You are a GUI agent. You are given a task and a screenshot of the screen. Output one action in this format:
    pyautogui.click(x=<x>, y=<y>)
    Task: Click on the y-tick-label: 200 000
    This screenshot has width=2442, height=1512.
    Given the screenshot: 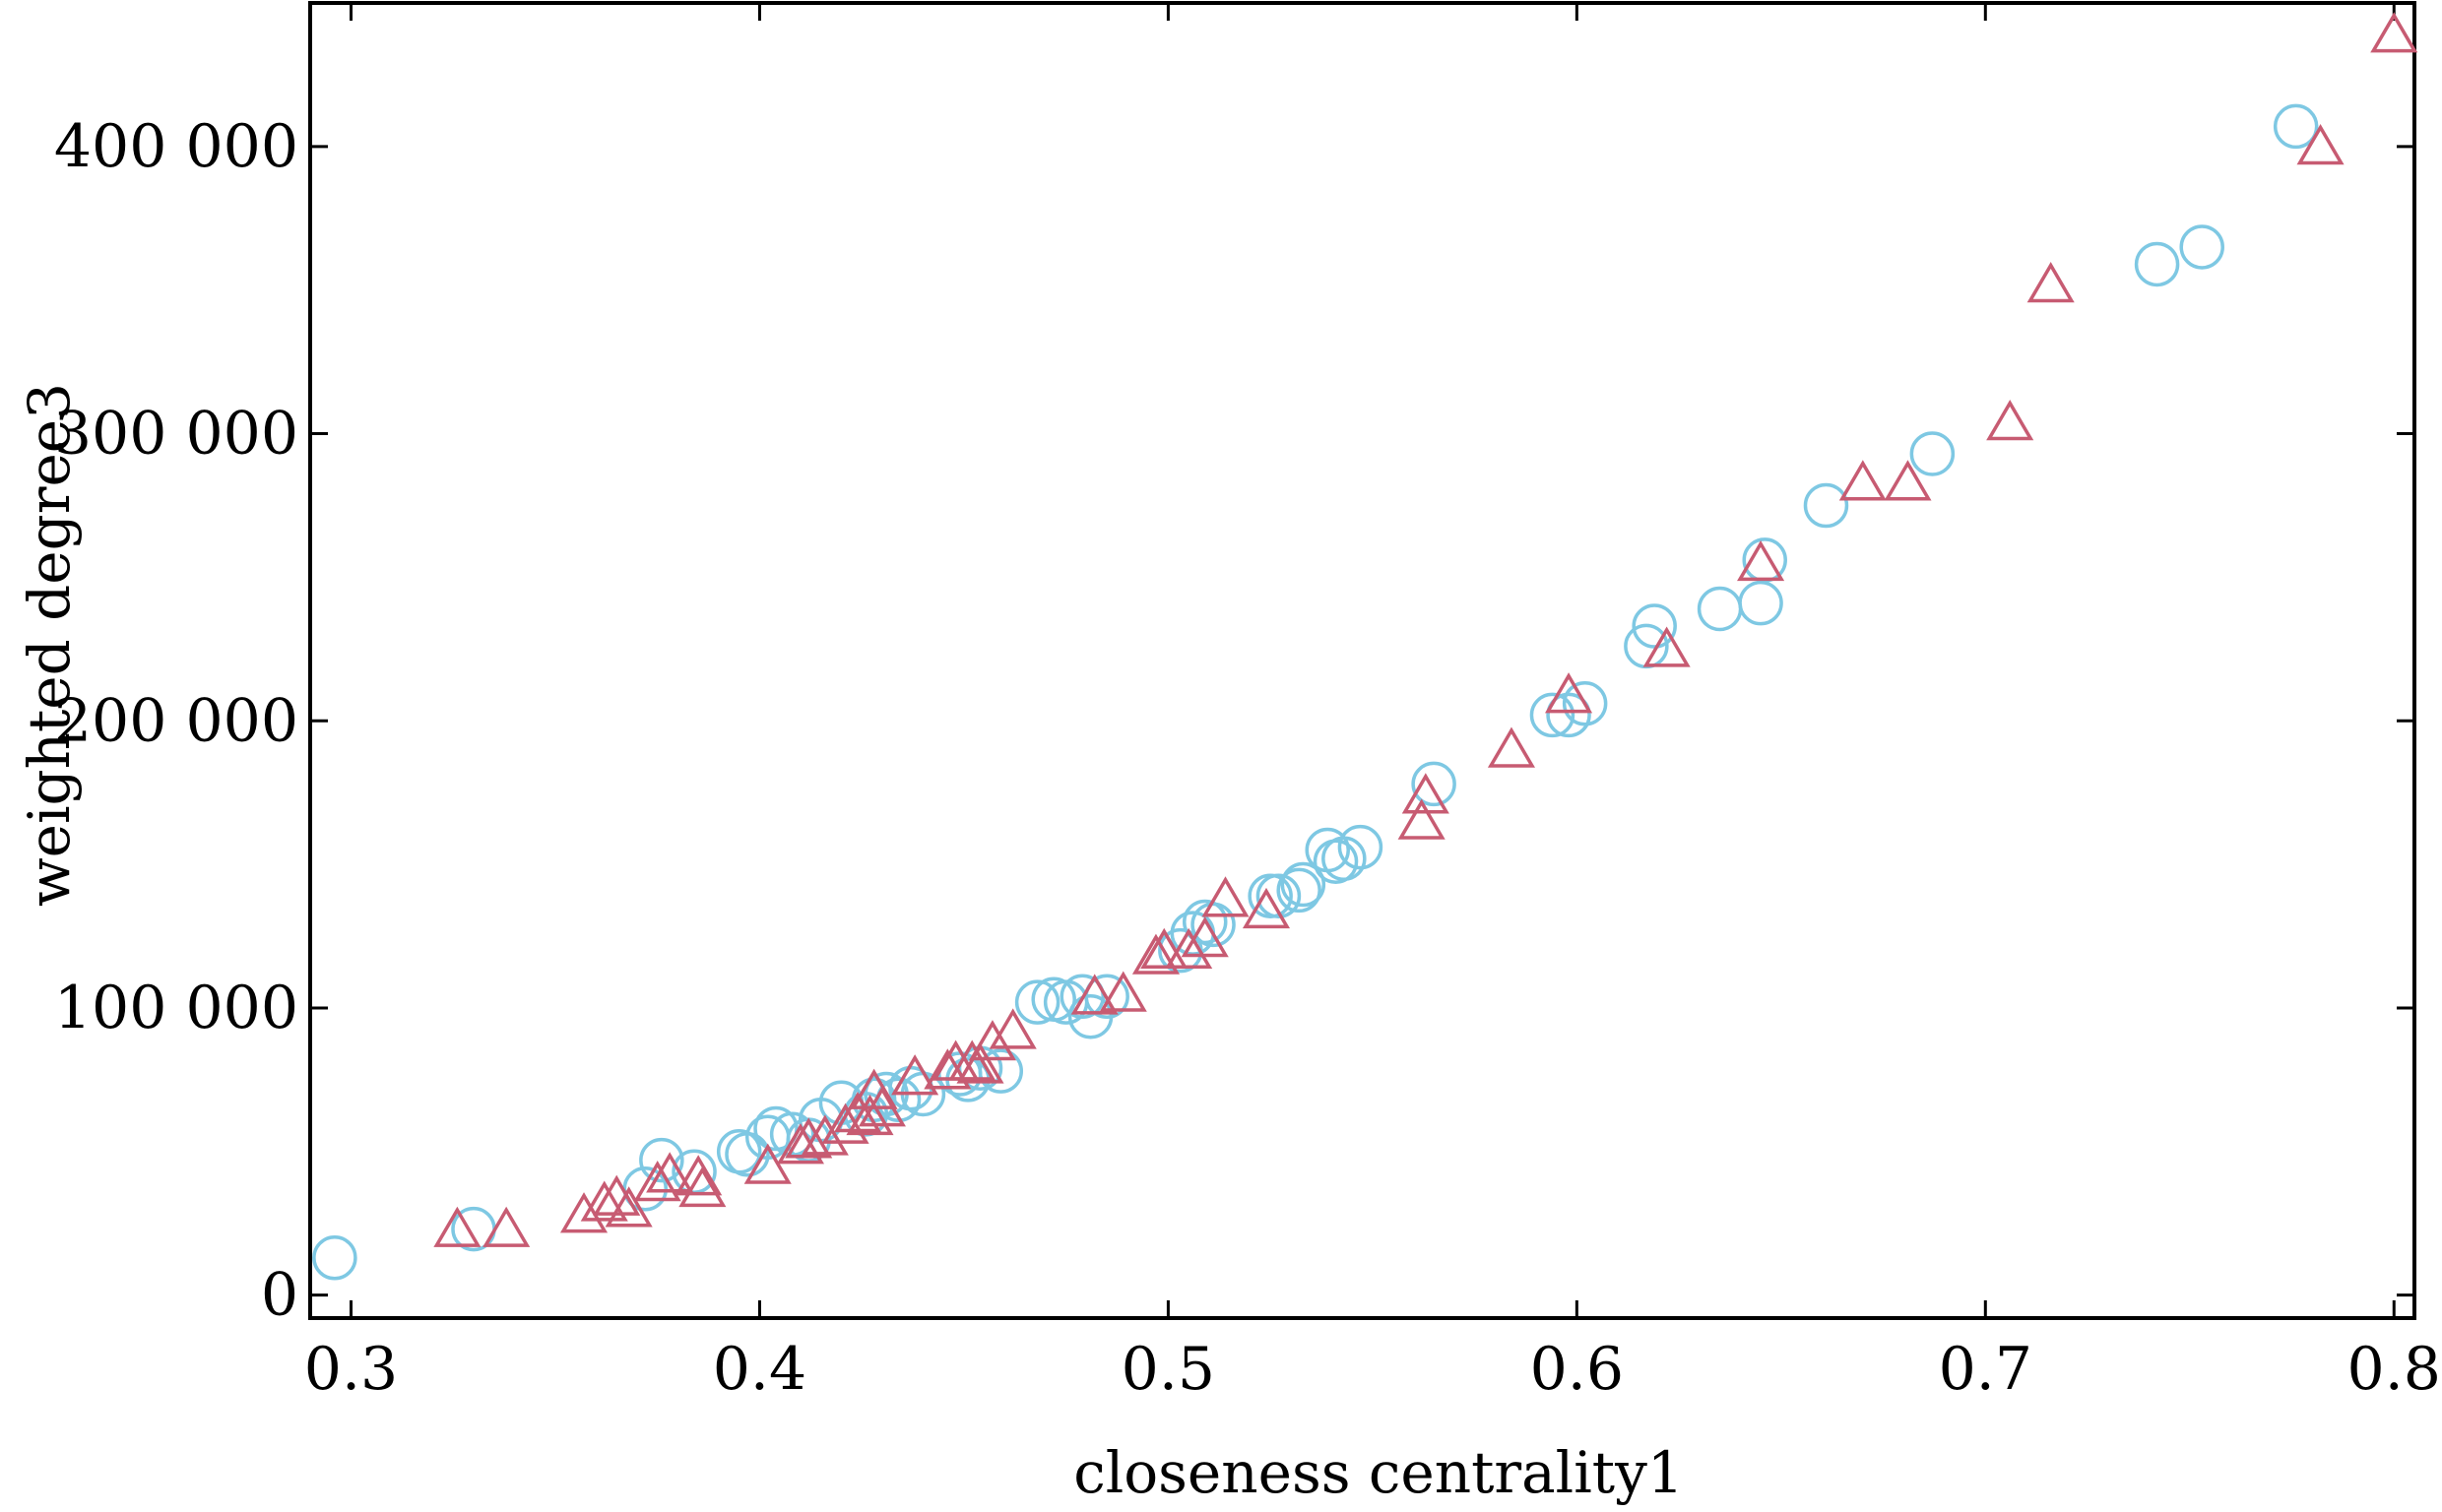 What is the action you would take?
    pyautogui.click(x=176, y=720)
    